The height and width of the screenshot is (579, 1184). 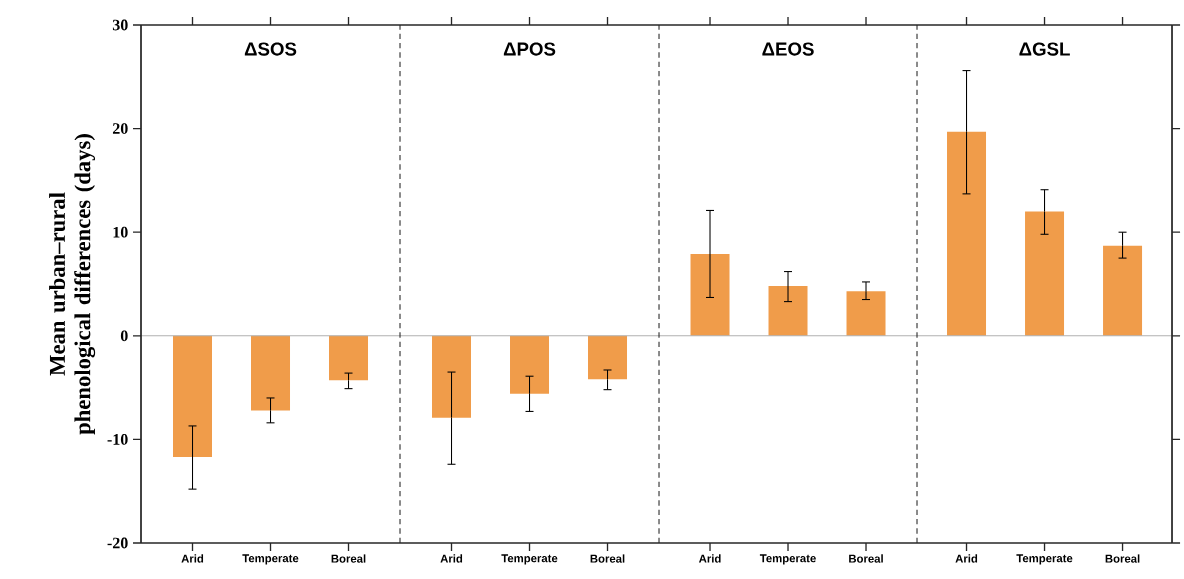 What do you see at coordinates (529, 49) in the screenshot?
I see `text: ΔPOS` at bounding box center [529, 49].